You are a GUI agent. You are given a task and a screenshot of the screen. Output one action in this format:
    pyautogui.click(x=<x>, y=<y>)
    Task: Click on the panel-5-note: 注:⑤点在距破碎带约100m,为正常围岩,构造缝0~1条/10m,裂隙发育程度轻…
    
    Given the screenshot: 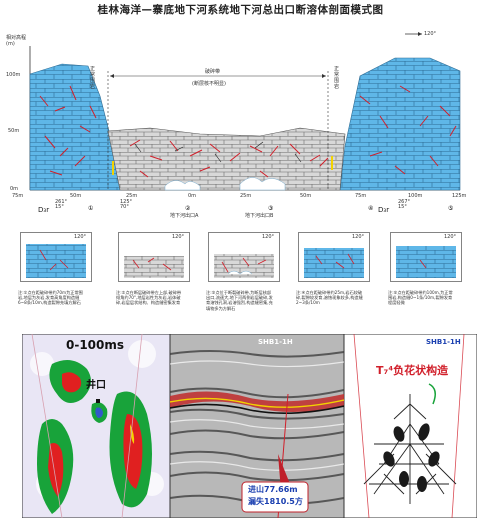 What is the action you would take?
    pyautogui.click(x=420, y=298)
    